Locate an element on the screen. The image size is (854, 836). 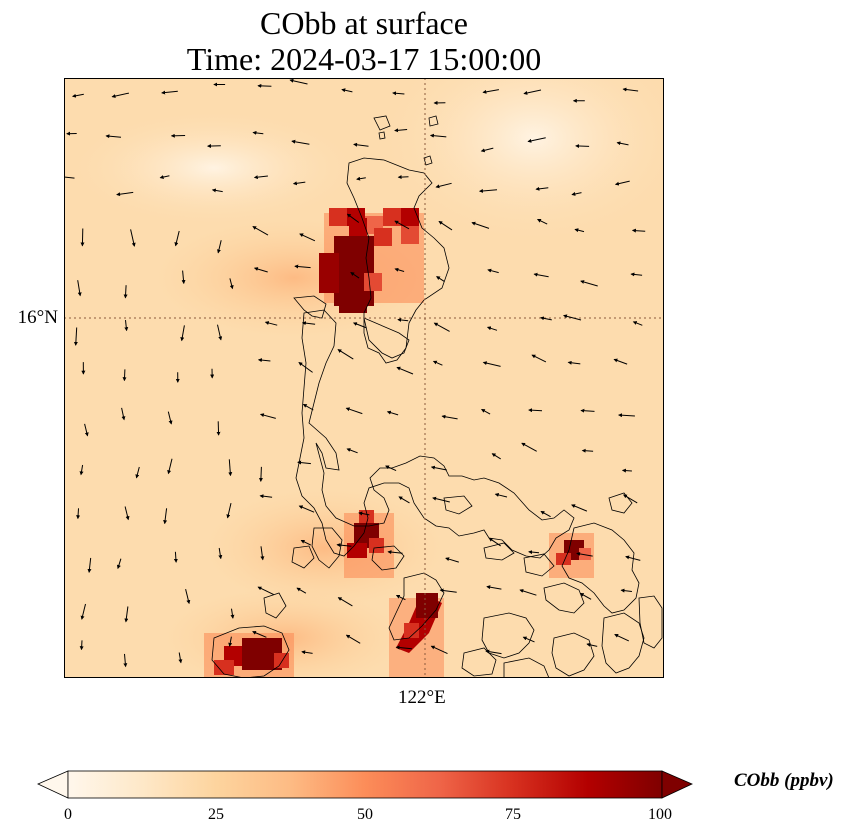
colorbar-min-extension is located at coordinates (53, 784).